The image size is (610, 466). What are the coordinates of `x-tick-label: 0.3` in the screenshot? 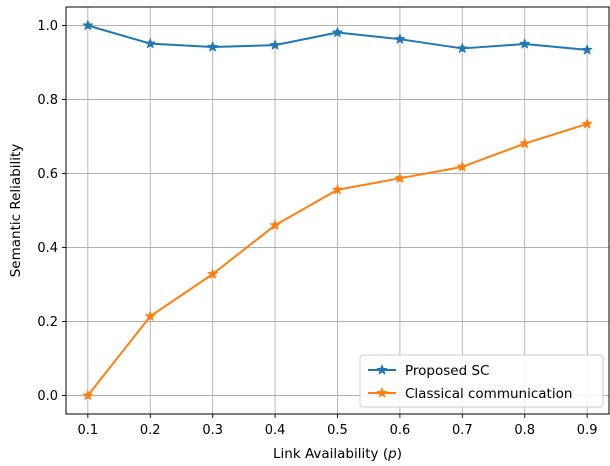 It's located at (212, 430).